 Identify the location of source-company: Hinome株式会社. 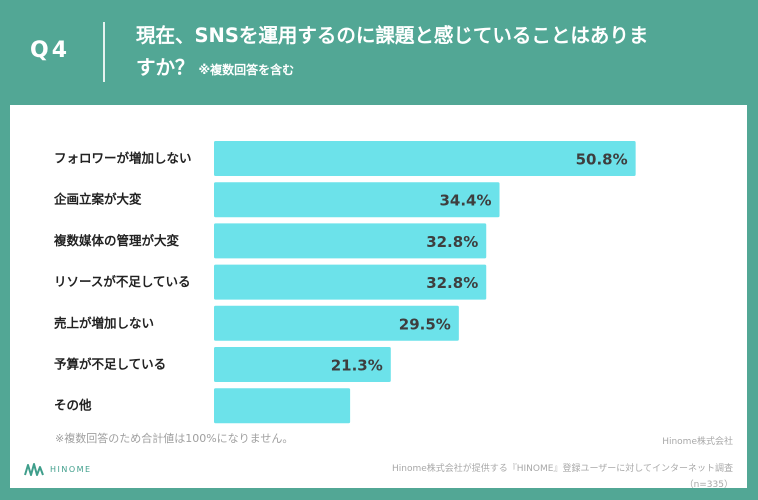
(697, 442).